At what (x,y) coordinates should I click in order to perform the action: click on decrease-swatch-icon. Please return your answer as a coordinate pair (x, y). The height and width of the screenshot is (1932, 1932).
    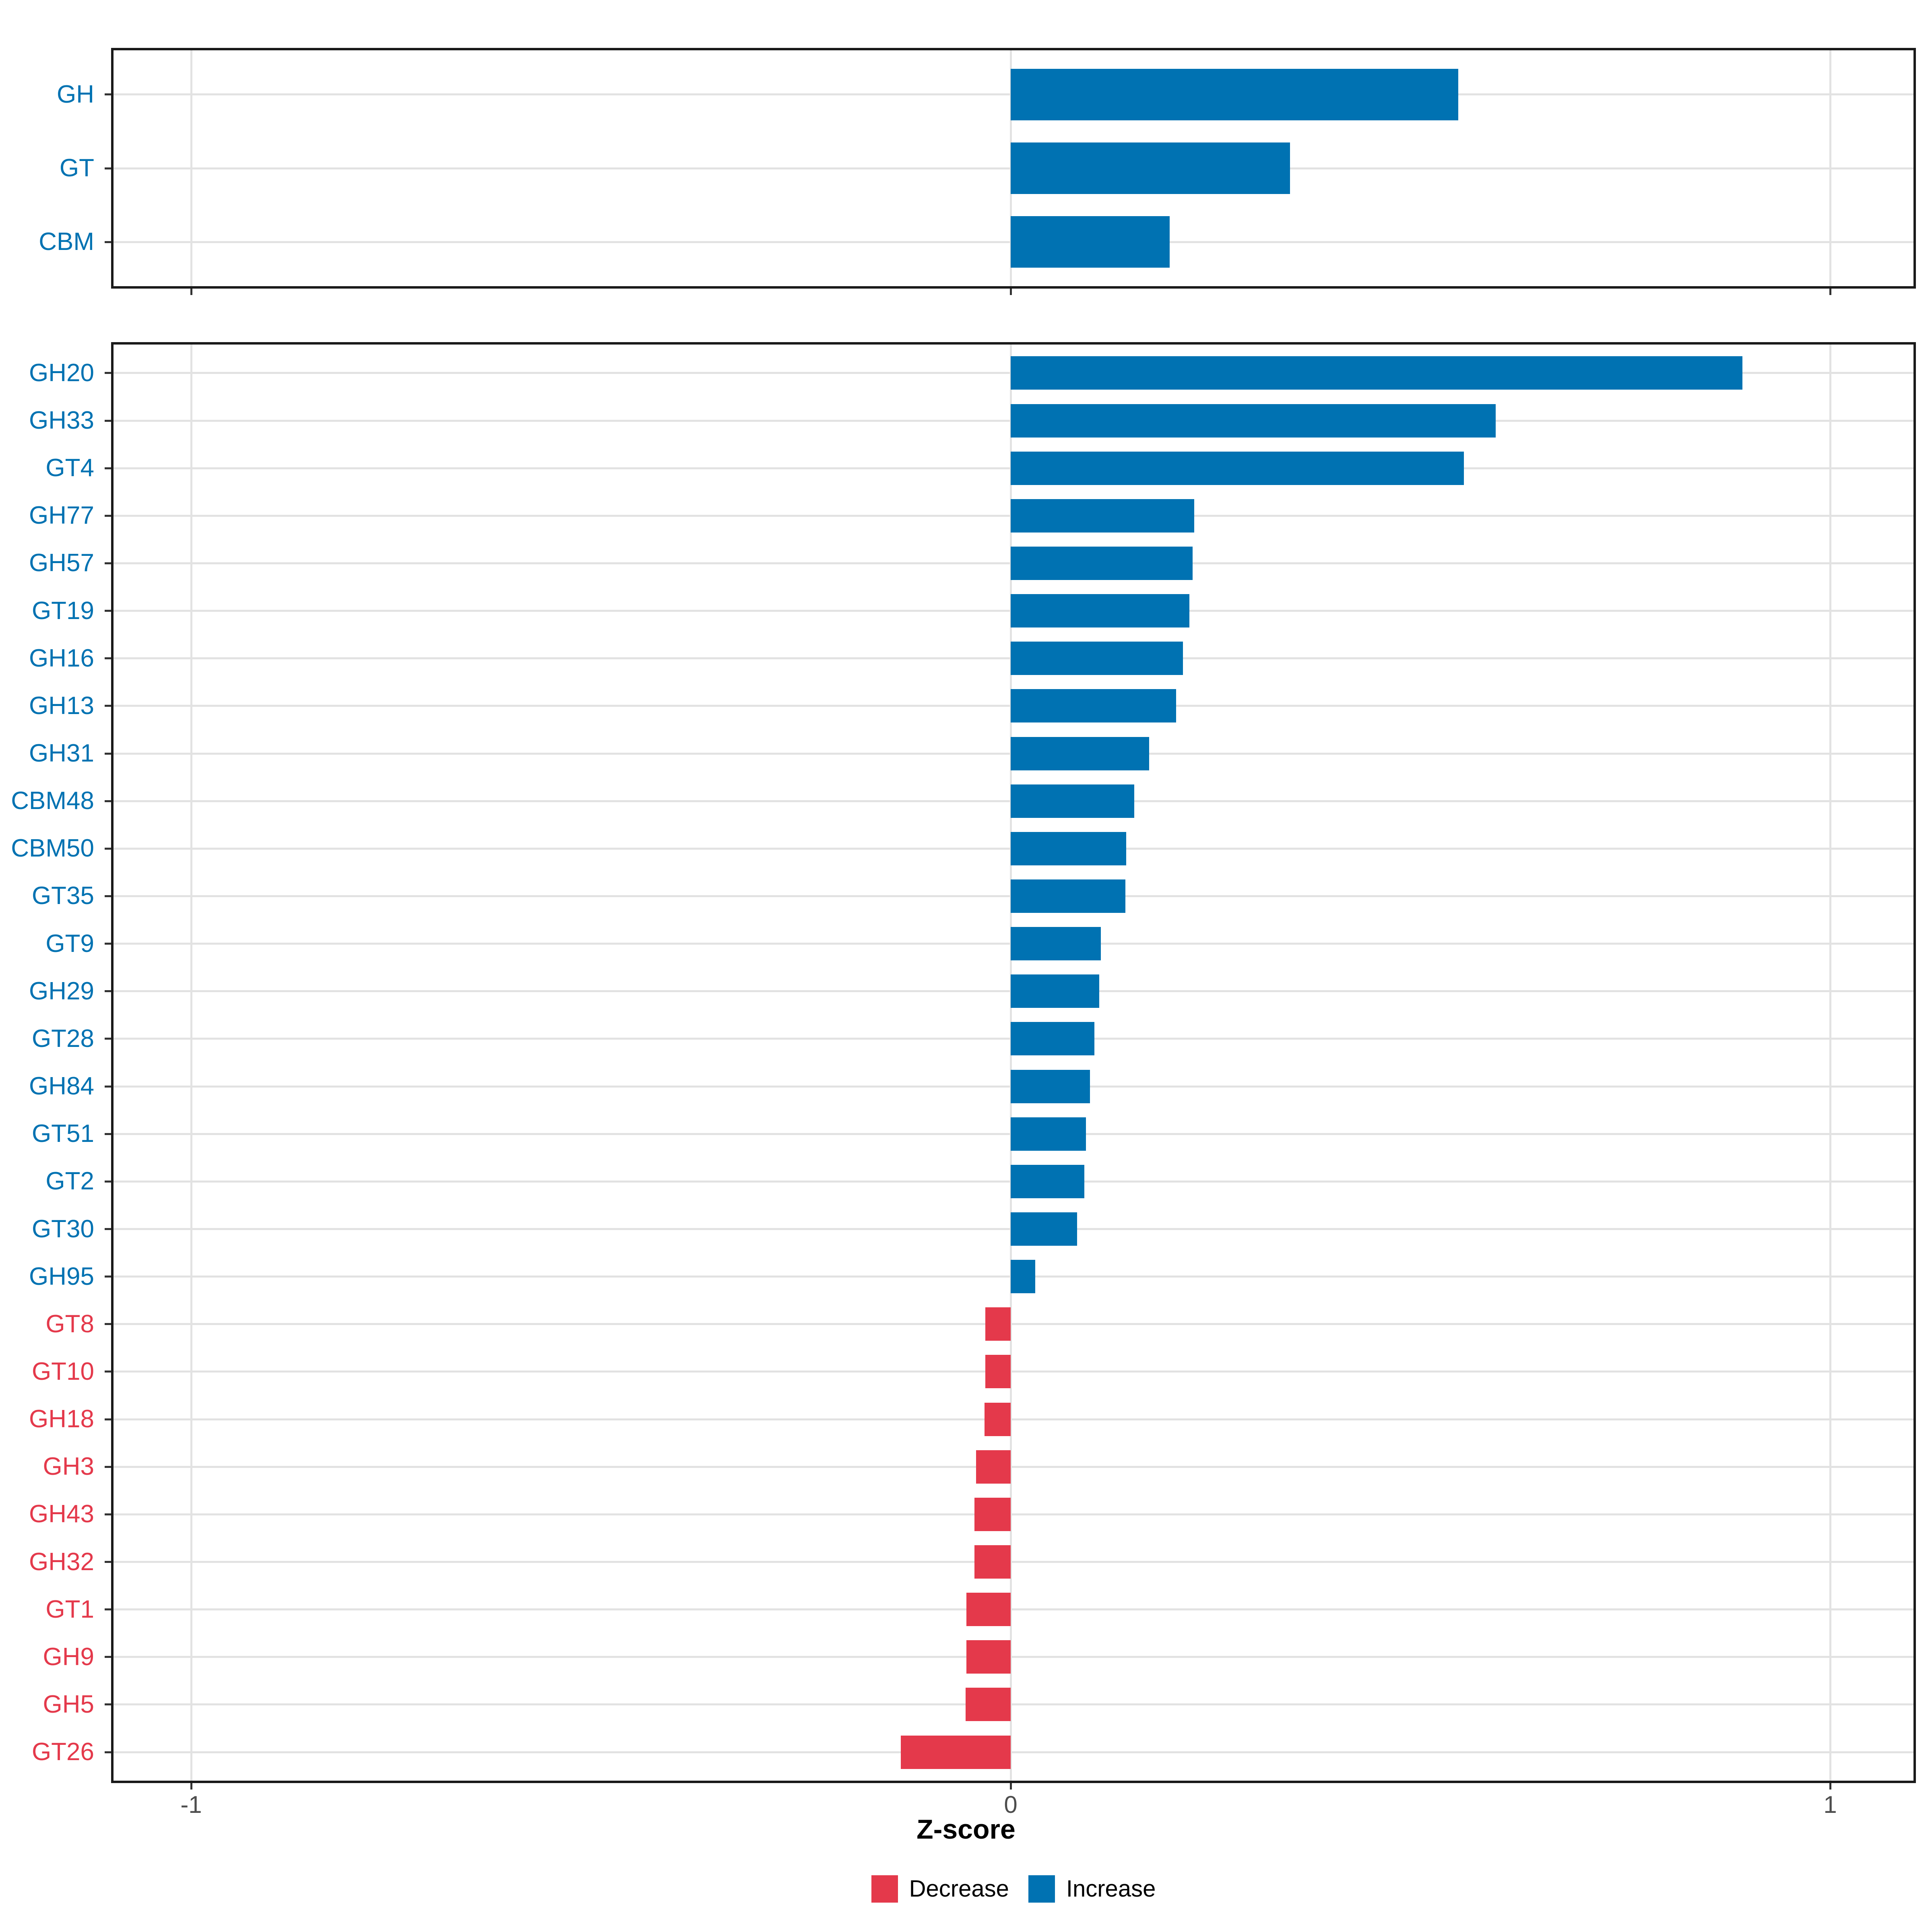
    Looking at the image, I should click on (885, 1889).